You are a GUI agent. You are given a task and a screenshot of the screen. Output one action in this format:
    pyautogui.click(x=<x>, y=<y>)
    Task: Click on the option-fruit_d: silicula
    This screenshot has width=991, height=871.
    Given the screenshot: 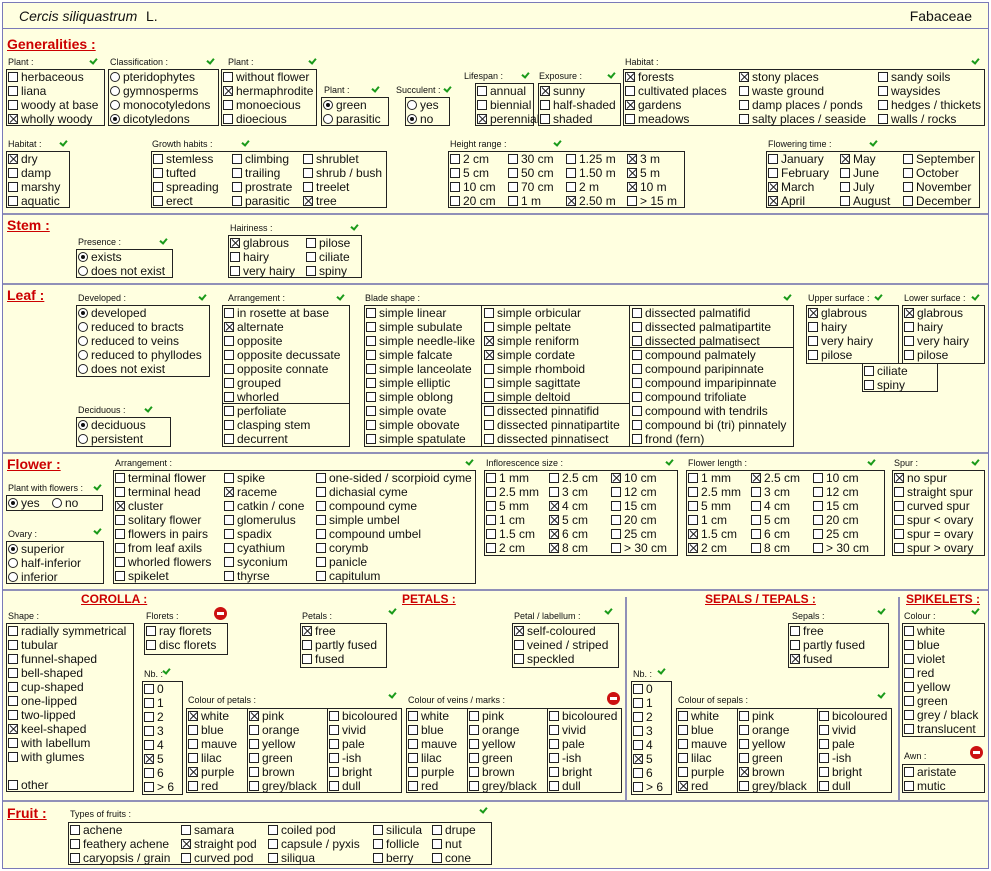 What is the action you would take?
    pyautogui.click(x=397, y=830)
    